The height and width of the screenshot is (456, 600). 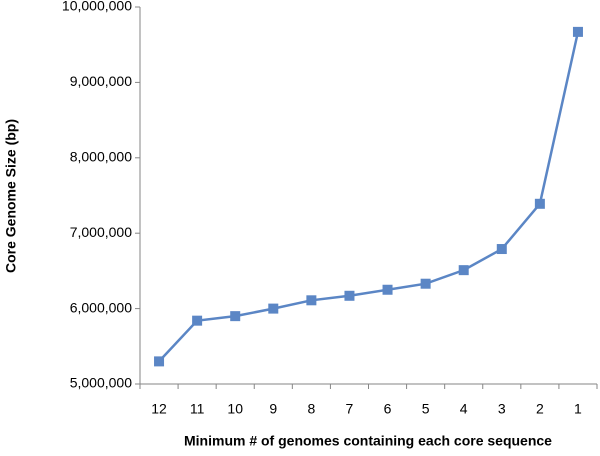 What do you see at coordinates (101, 157) in the screenshot?
I see `y-tick-label: 8,000,000` at bounding box center [101, 157].